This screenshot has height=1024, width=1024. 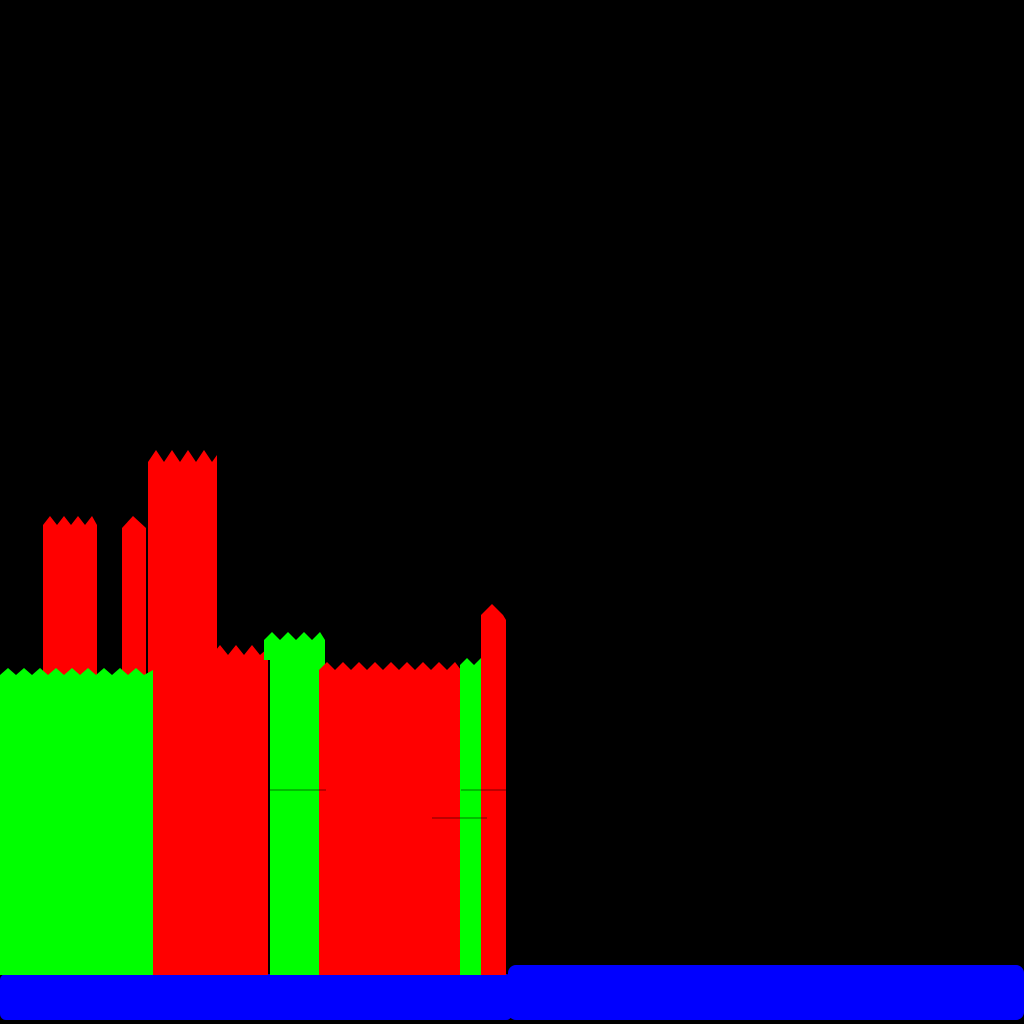 What do you see at coordinates (766, 992) in the screenshot?
I see `ground-right-segment` at bounding box center [766, 992].